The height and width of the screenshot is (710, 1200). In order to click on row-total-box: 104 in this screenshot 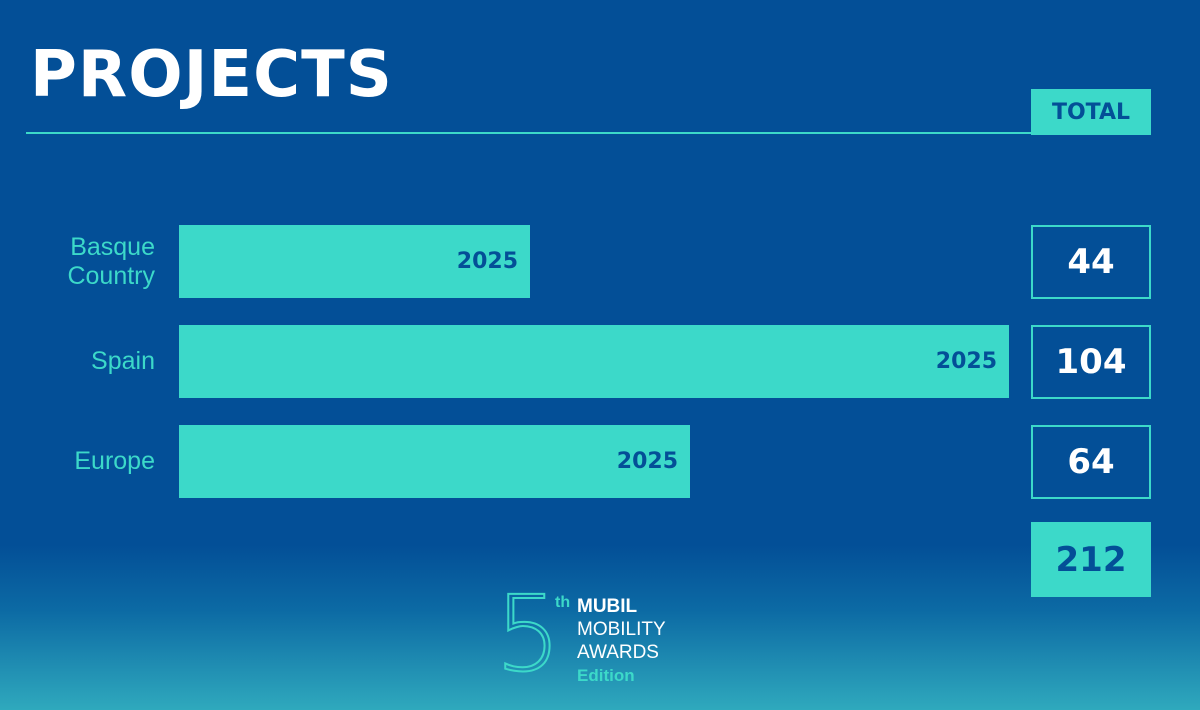, I will do `click(1091, 362)`.